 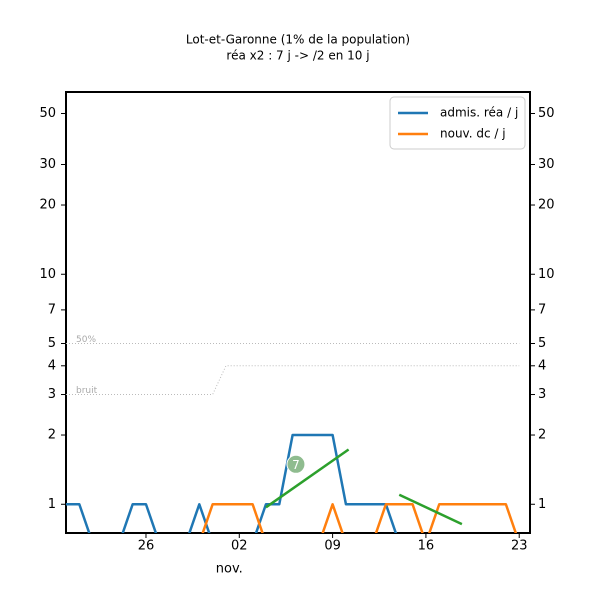 What do you see at coordinates (426, 546) in the screenshot?
I see `x-tick-label: 16` at bounding box center [426, 546].